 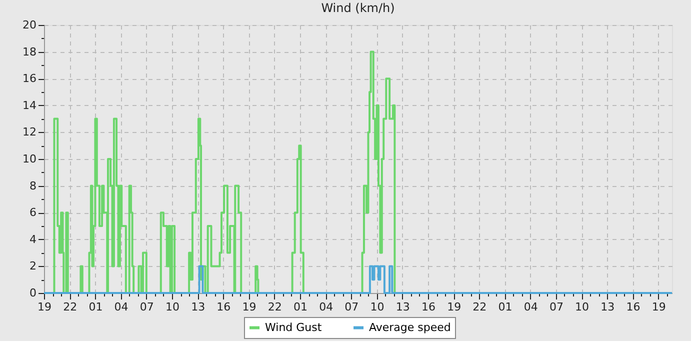 I want to click on y-tick-label: 14, so click(x=29, y=105).